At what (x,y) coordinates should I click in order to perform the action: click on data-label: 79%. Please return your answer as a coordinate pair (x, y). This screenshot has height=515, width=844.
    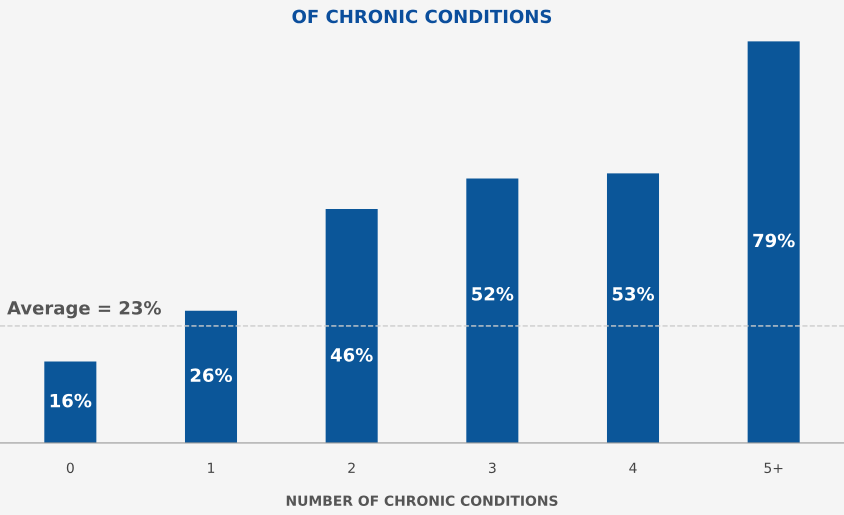
    Looking at the image, I should click on (774, 241).